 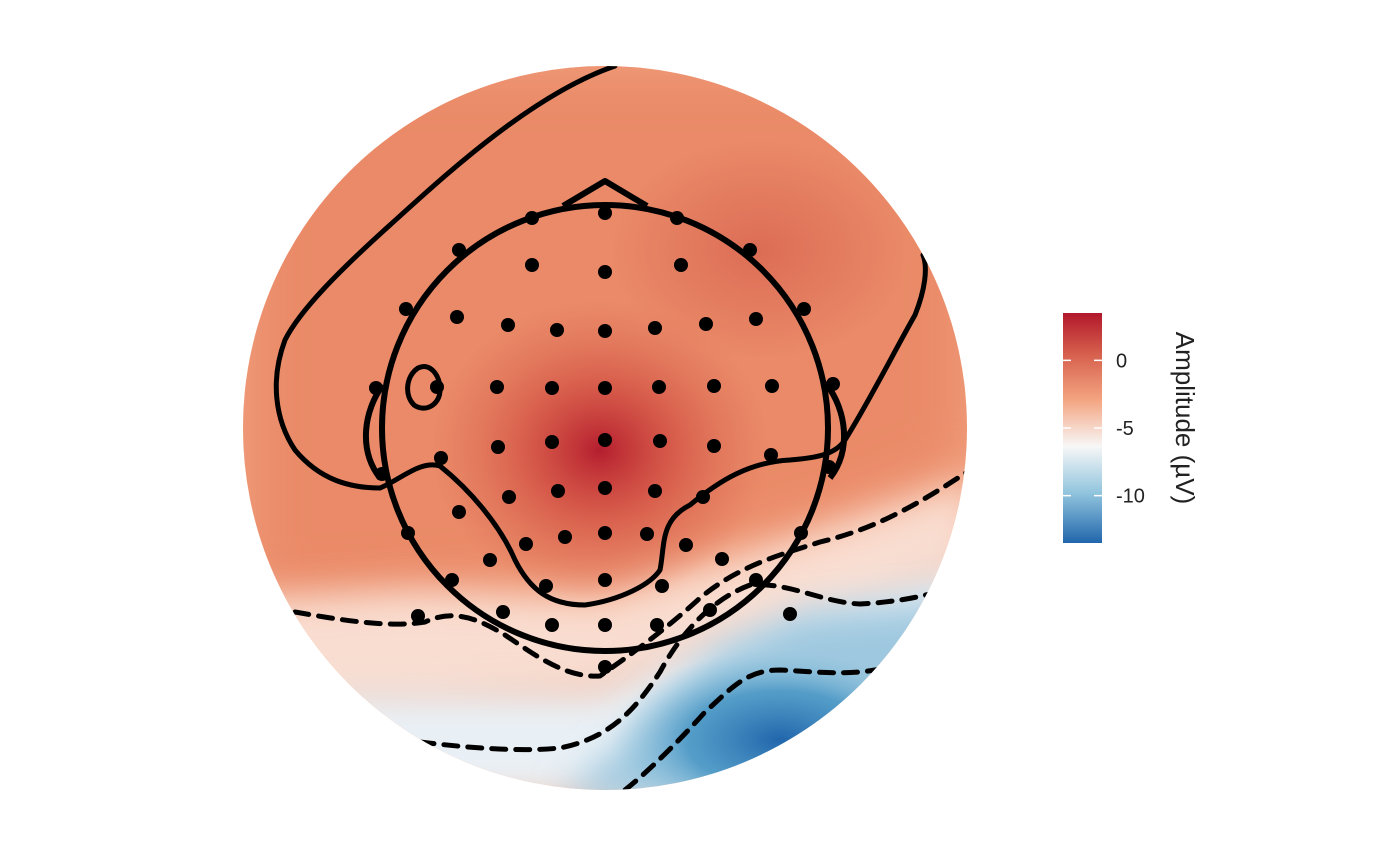 I want to click on colorbar-tick-label: -10, so click(x=1130, y=497).